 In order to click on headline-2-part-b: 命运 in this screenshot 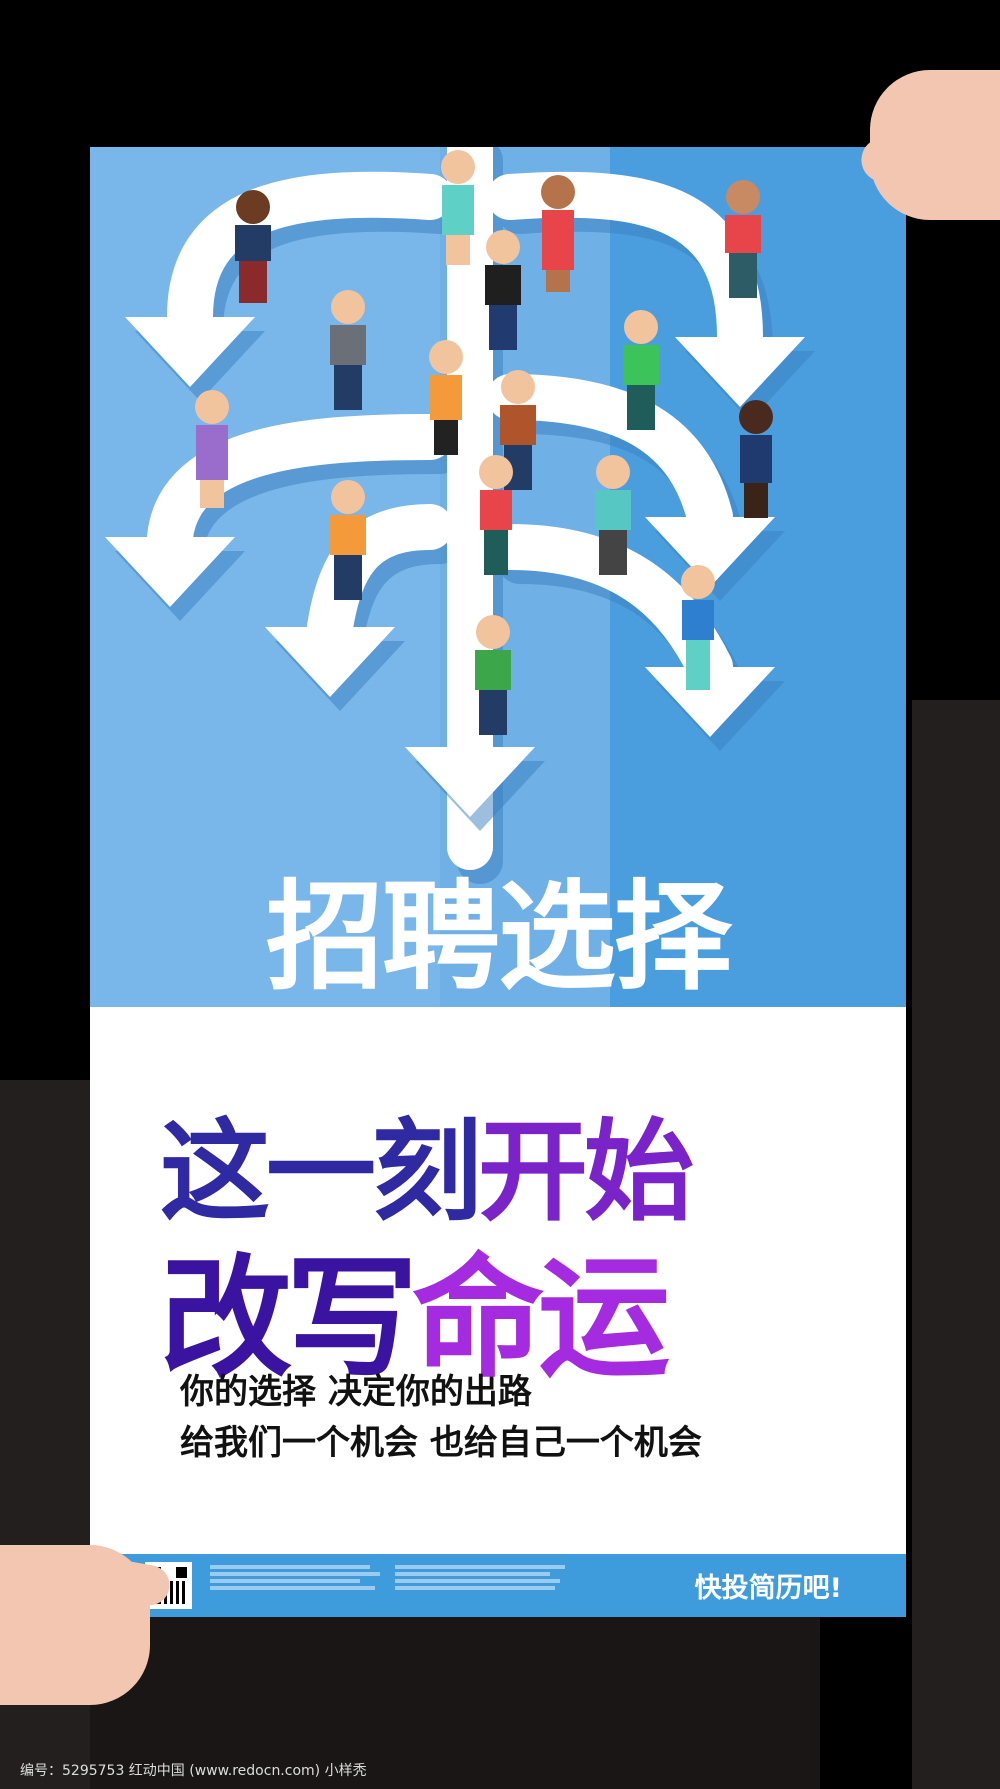, I will do `click(541, 1319)`.